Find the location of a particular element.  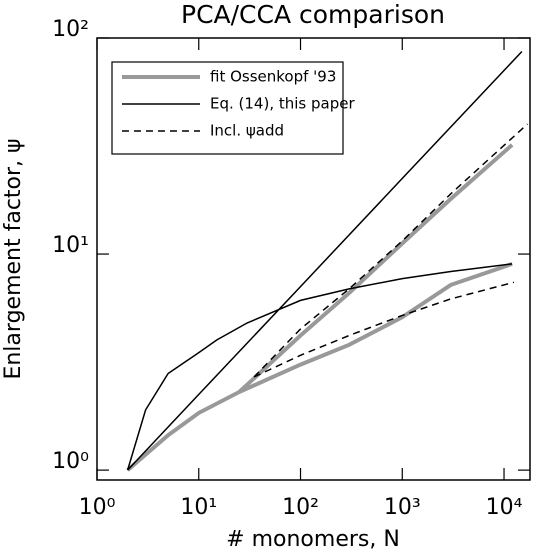

x-tick-label: 10² is located at coordinates (300, 507).